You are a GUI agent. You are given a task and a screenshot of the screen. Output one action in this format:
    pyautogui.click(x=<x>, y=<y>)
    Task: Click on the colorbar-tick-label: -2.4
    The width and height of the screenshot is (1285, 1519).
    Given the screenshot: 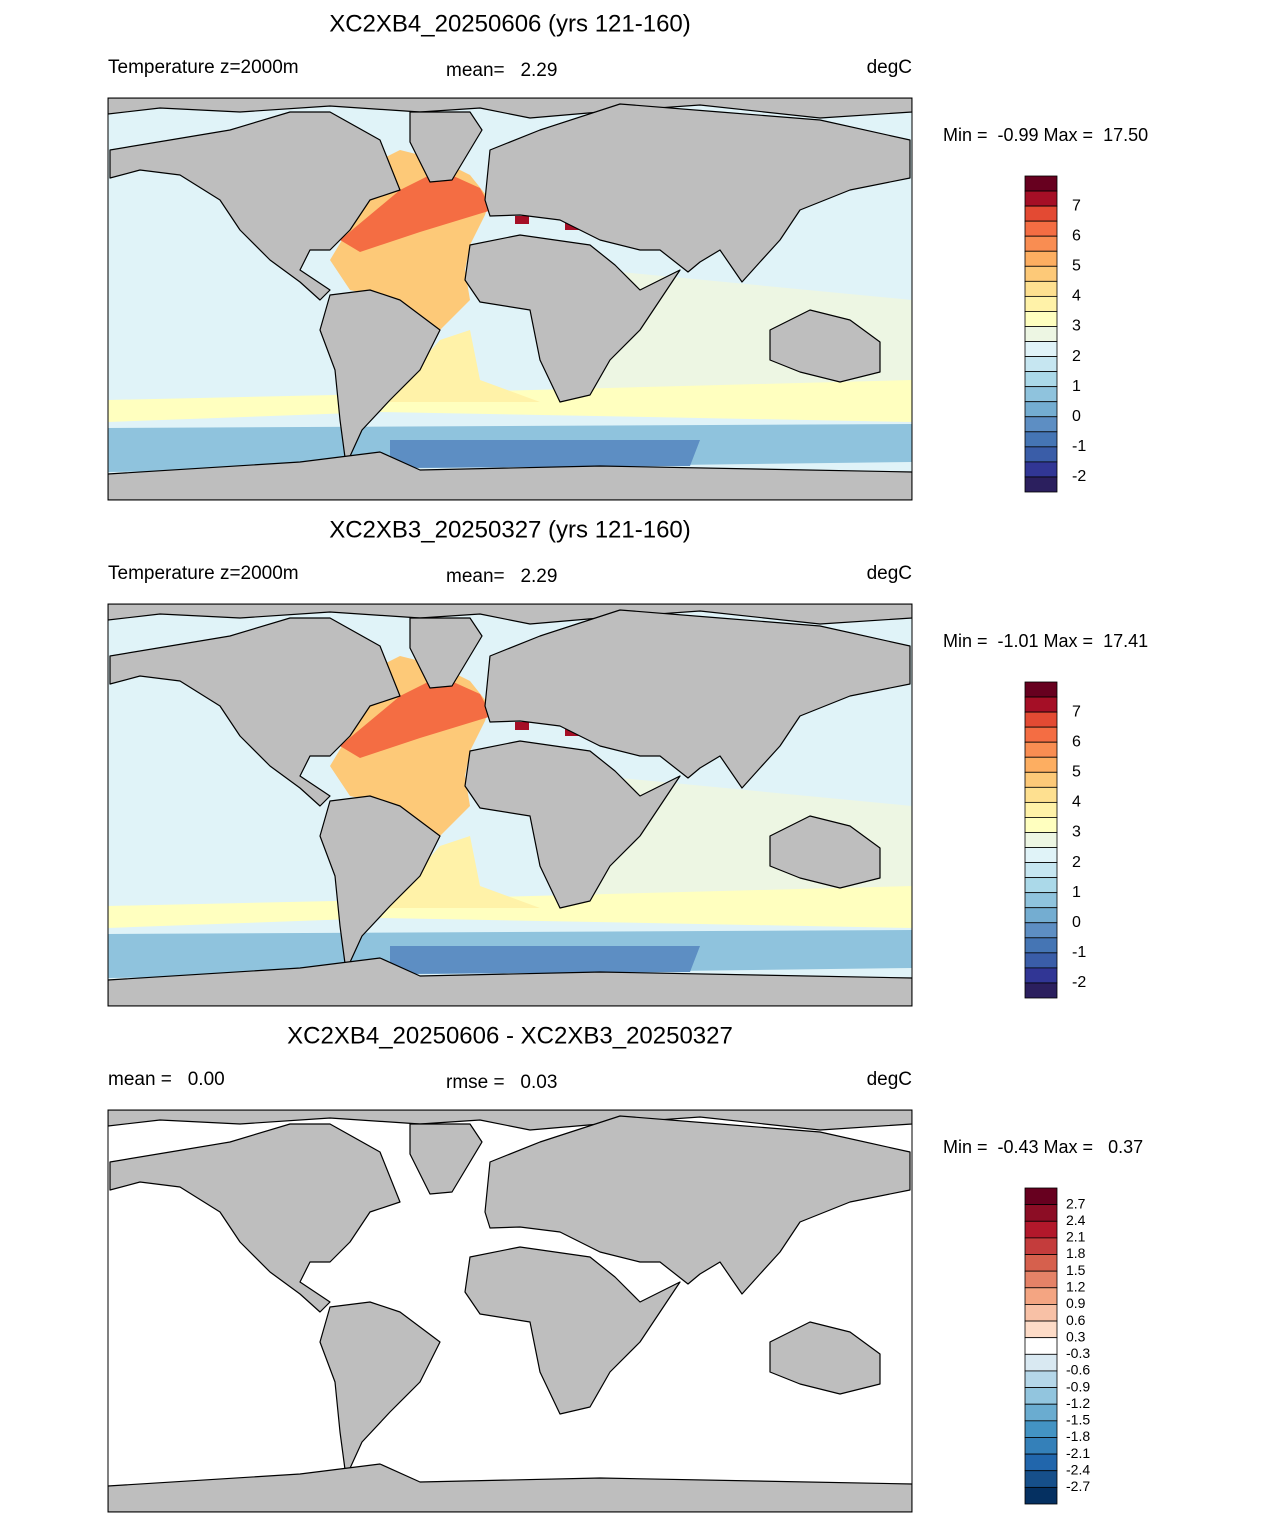 What is the action you would take?
    pyautogui.click(x=1078, y=1469)
    